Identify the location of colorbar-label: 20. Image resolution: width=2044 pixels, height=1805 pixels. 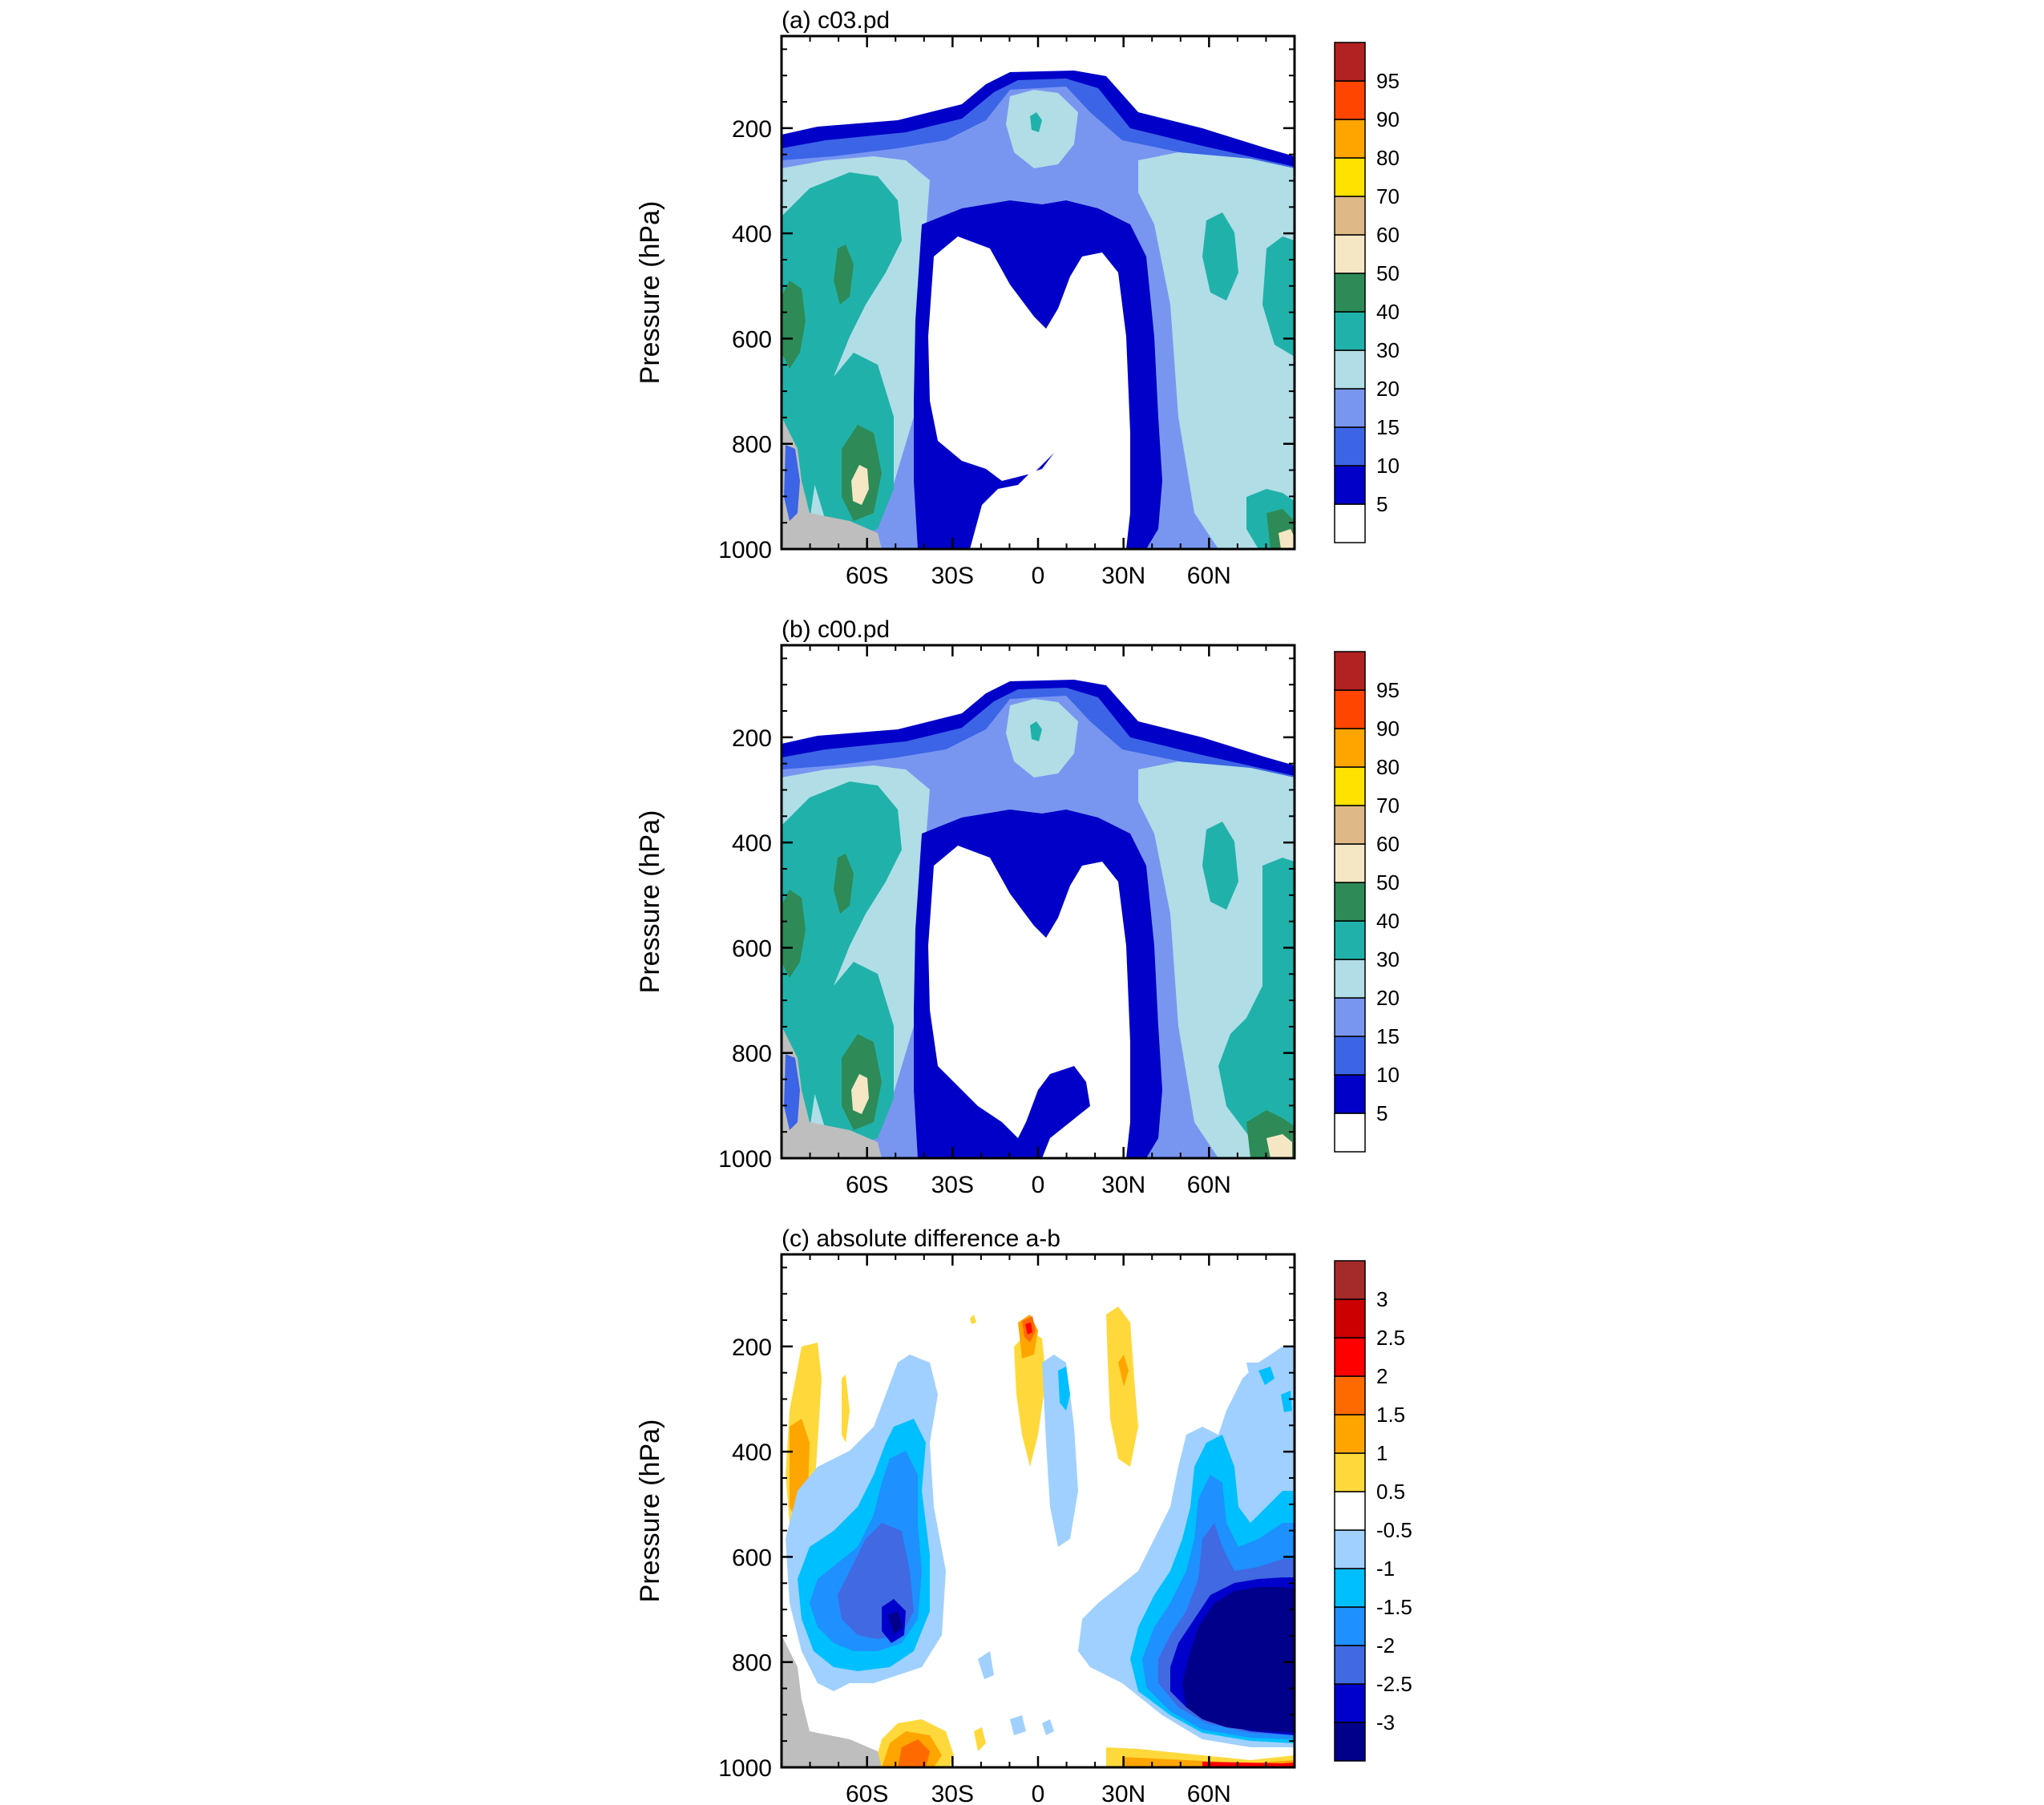
(1388, 998).